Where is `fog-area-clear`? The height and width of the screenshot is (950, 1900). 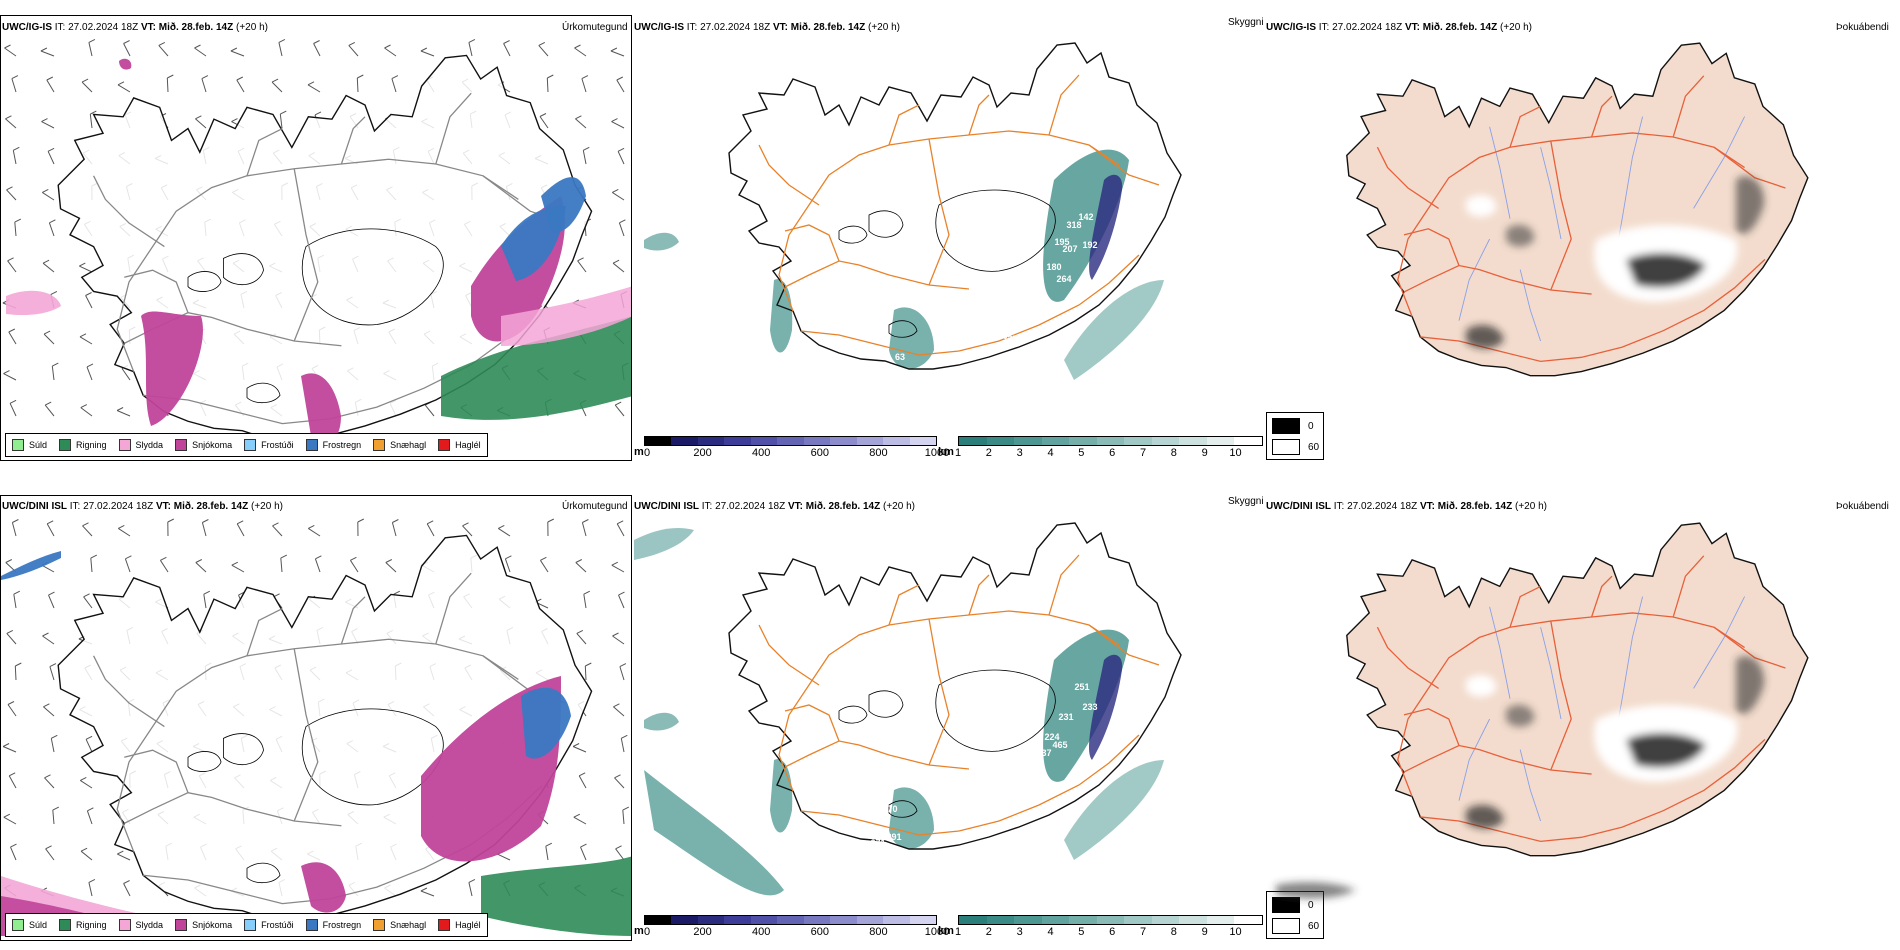
fog-area-clear is located at coordinates (1481, 206).